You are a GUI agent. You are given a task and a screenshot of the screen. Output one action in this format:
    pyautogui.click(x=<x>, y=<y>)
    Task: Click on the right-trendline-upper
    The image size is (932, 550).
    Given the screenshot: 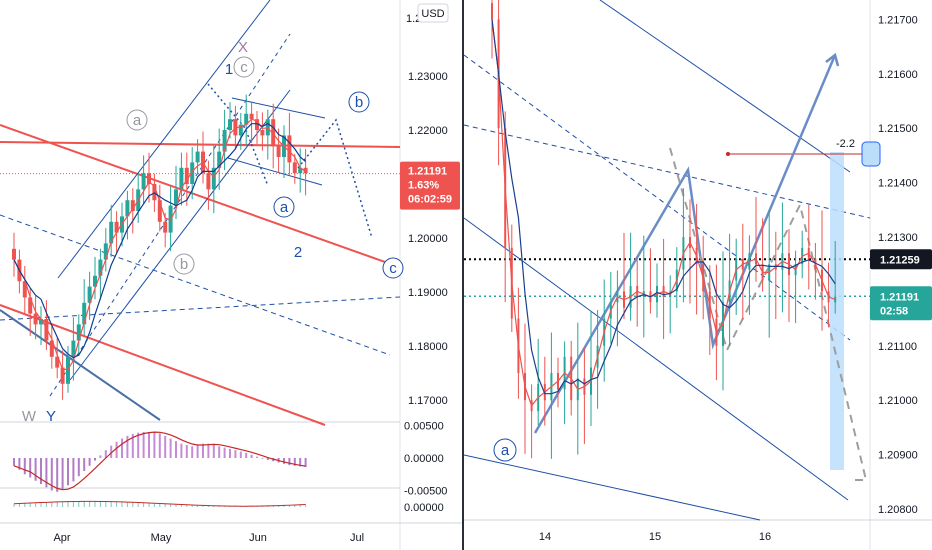 What is the action you would take?
    pyautogui.click(x=725, y=86)
    